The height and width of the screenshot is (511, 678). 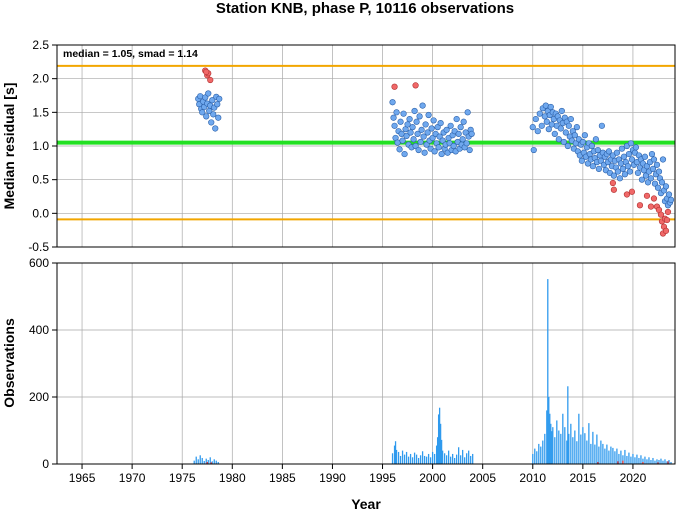 I want to click on y-tick-label: 0, so click(x=45, y=464).